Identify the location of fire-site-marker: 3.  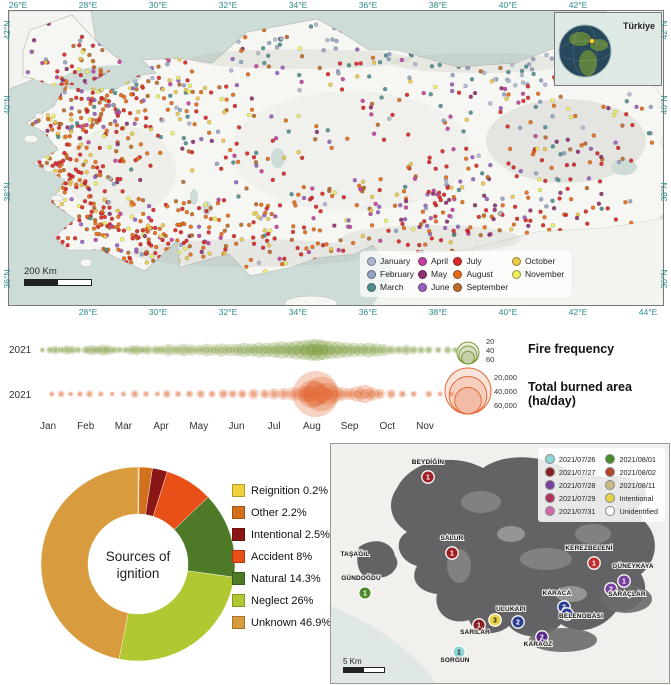
(495, 620).